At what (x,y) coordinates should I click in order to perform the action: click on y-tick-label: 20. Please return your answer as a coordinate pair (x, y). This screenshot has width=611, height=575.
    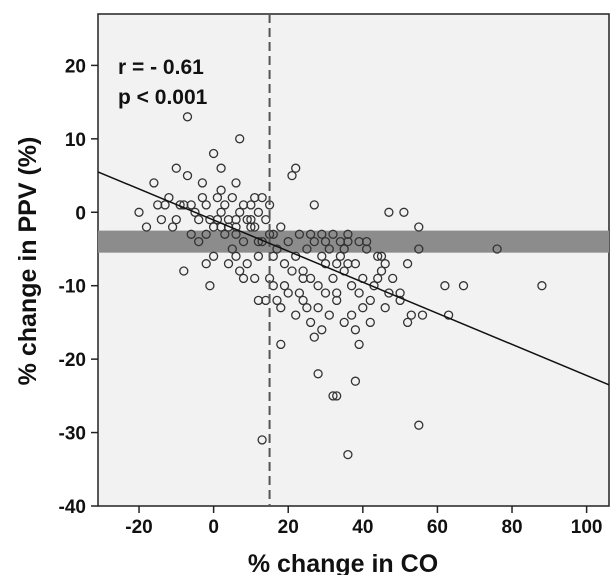
    Looking at the image, I should click on (75, 66).